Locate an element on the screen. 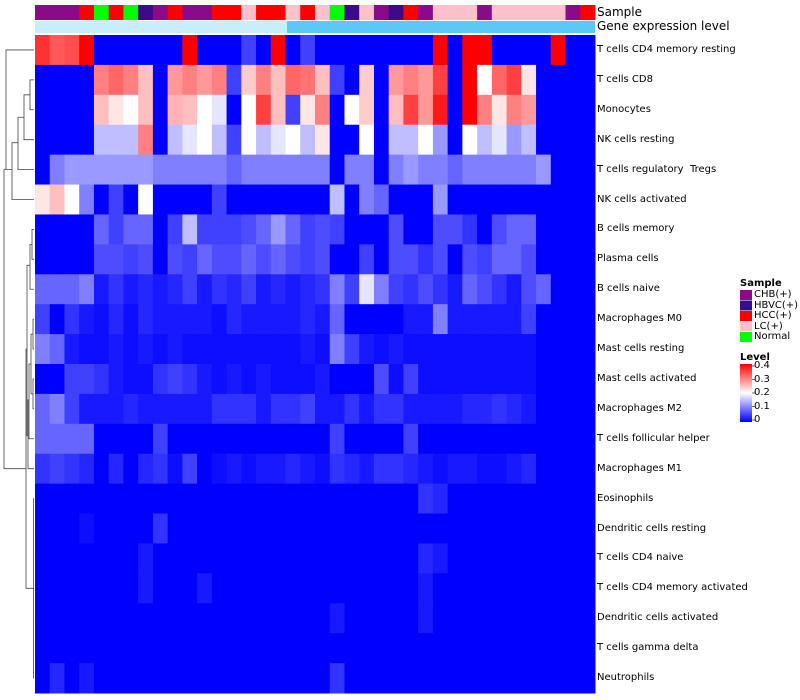 Image resolution: width=800 pixels, height=700 pixels. level-legend-label: 0.1 is located at coordinates (762, 406).